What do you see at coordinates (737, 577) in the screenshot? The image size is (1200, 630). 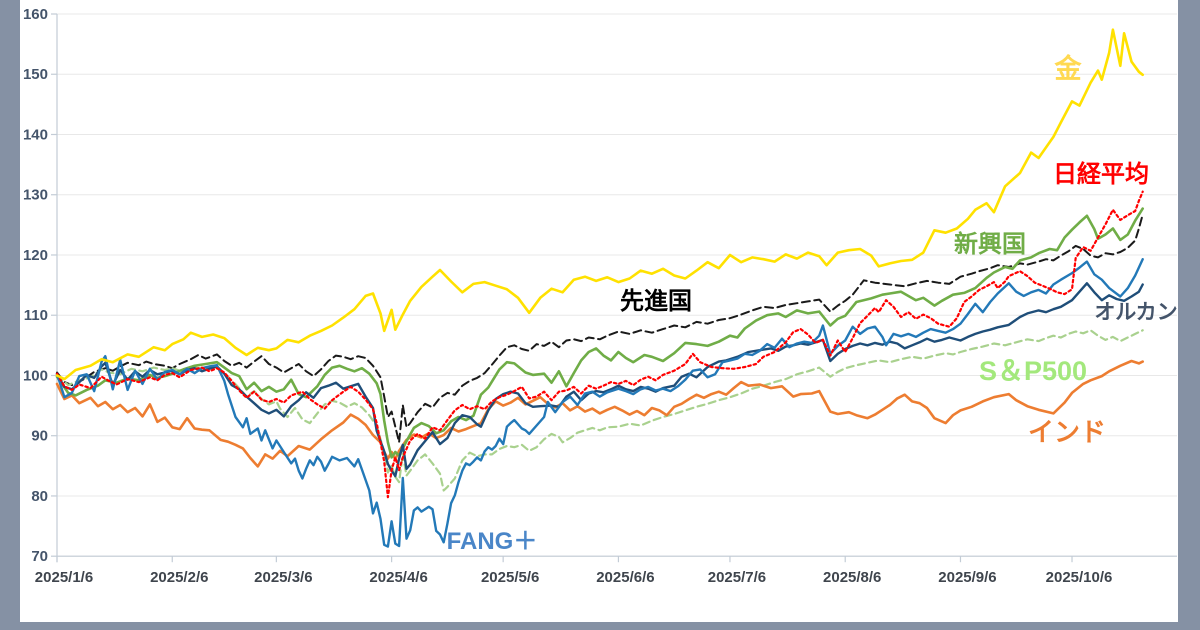 I see `x-axis-label-2025/7/6: 2025/7/6` at bounding box center [737, 577].